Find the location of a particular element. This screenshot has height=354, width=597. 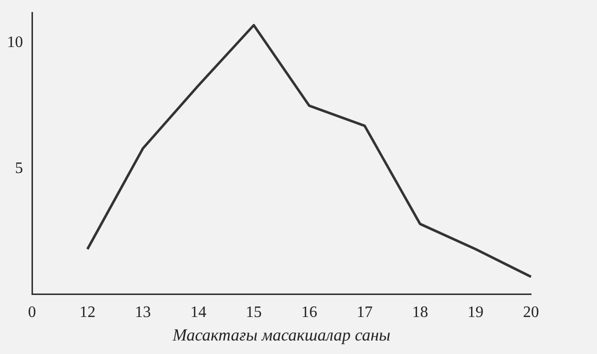

x-tick-label: 13 is located at coordinates (142, 313).